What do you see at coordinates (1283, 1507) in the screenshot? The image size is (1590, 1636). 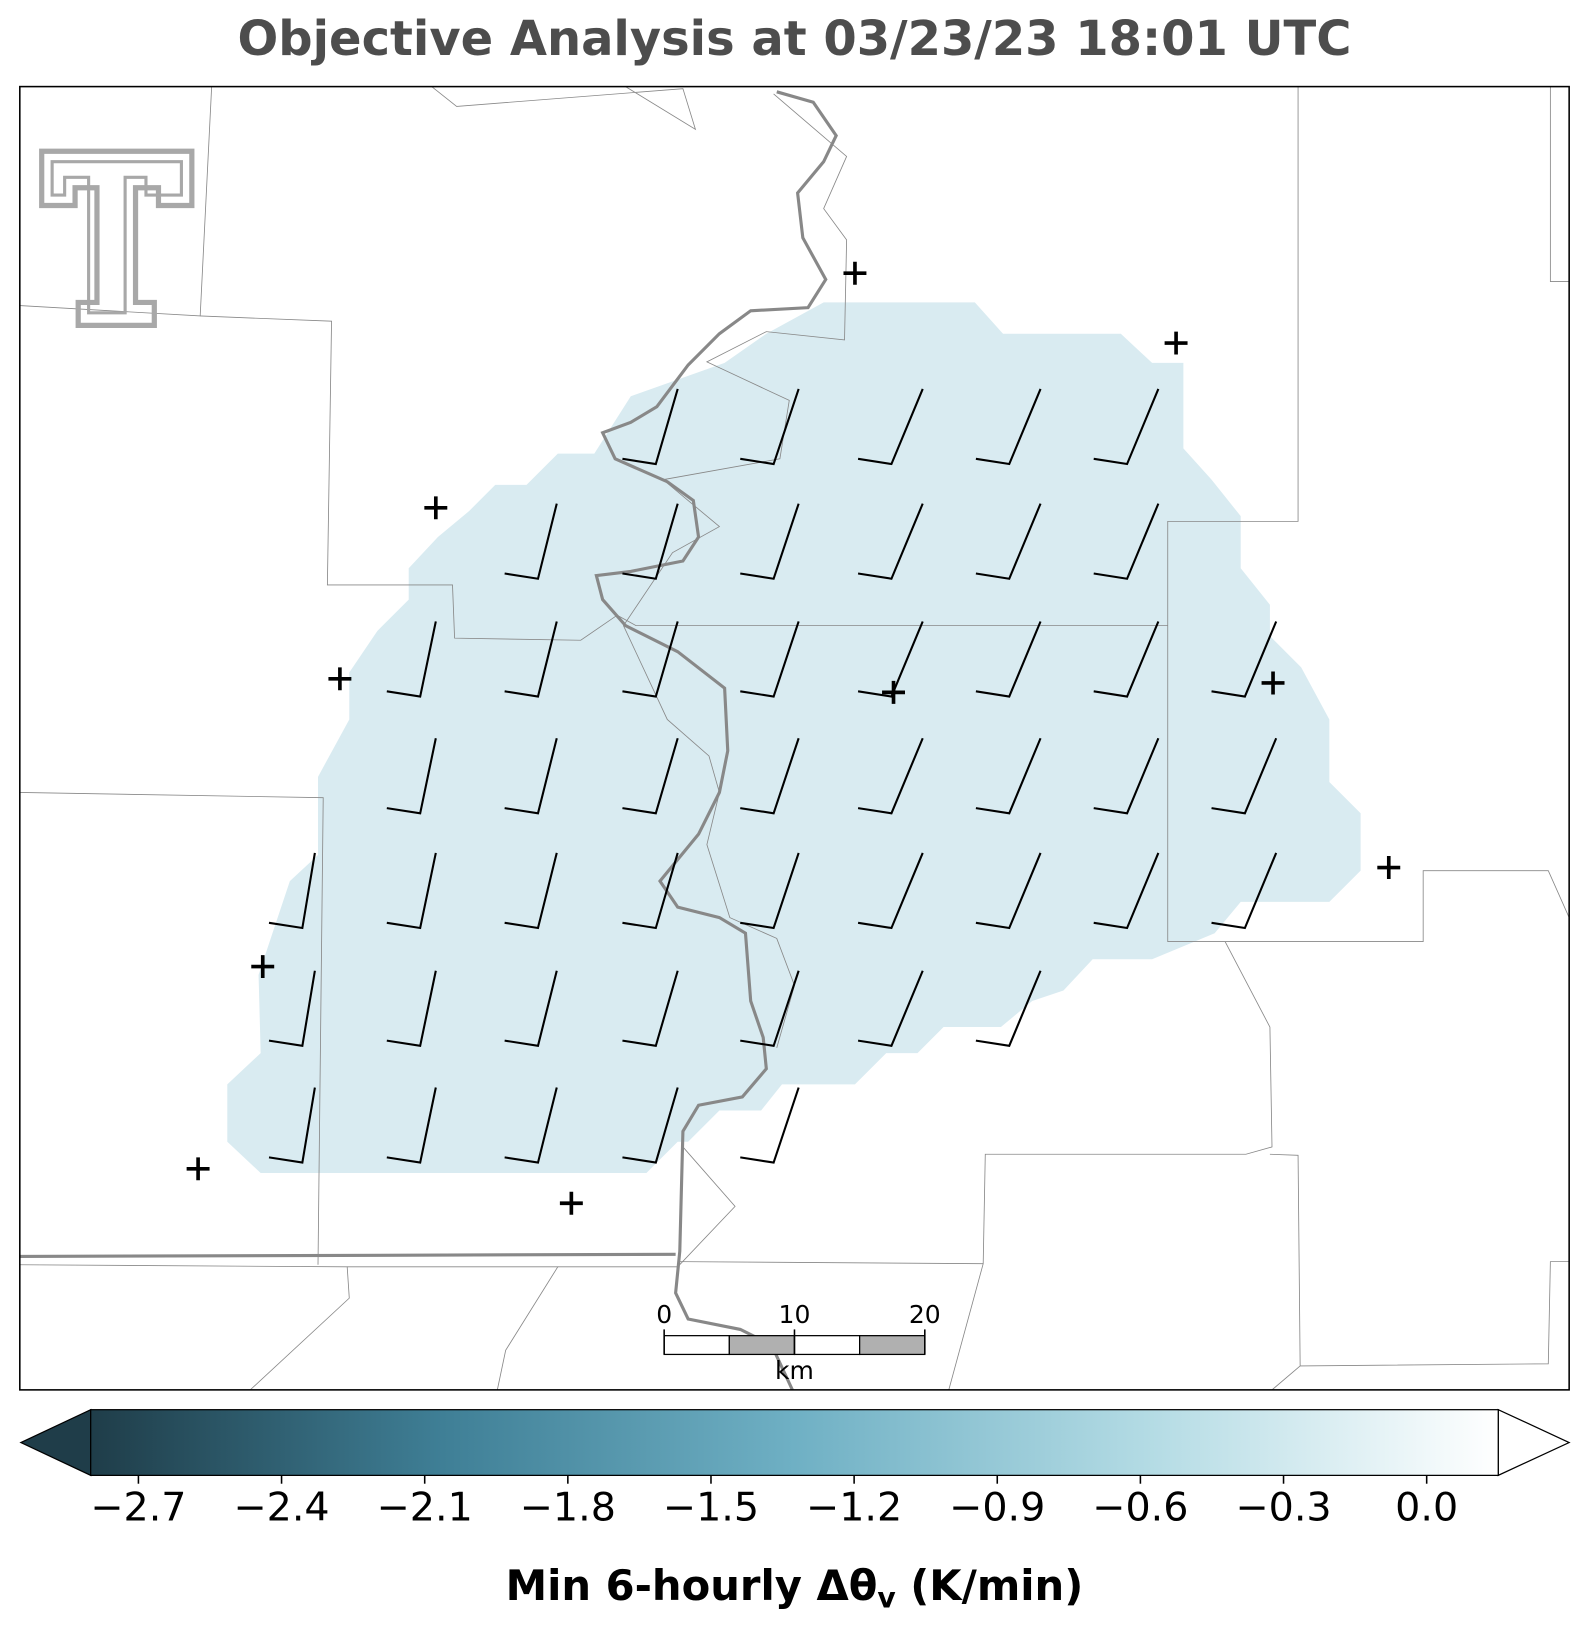 I see `colorbar-tick-label: −0.3` at bounding box center [1283, 1507].